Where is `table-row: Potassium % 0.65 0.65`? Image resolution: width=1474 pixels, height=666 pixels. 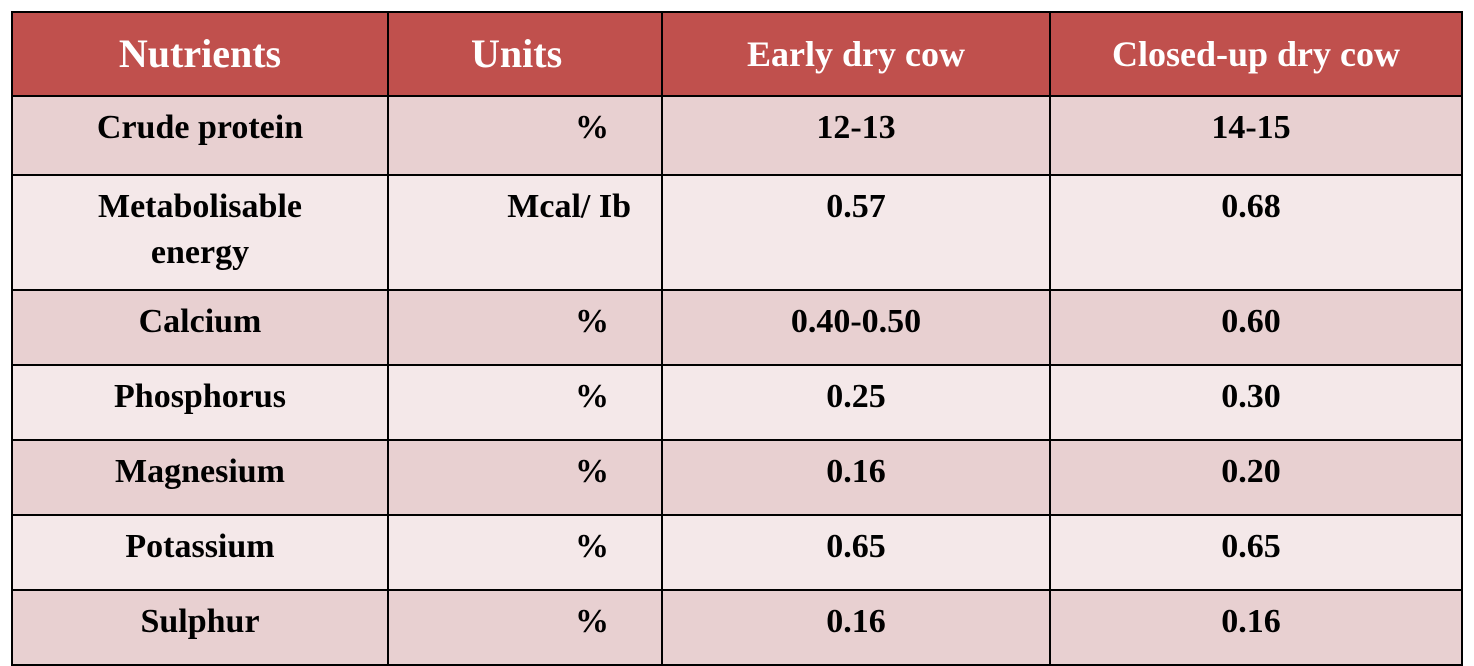 table-row: Potassium % 0.65 0.65 is located at coordinates (737, 552).